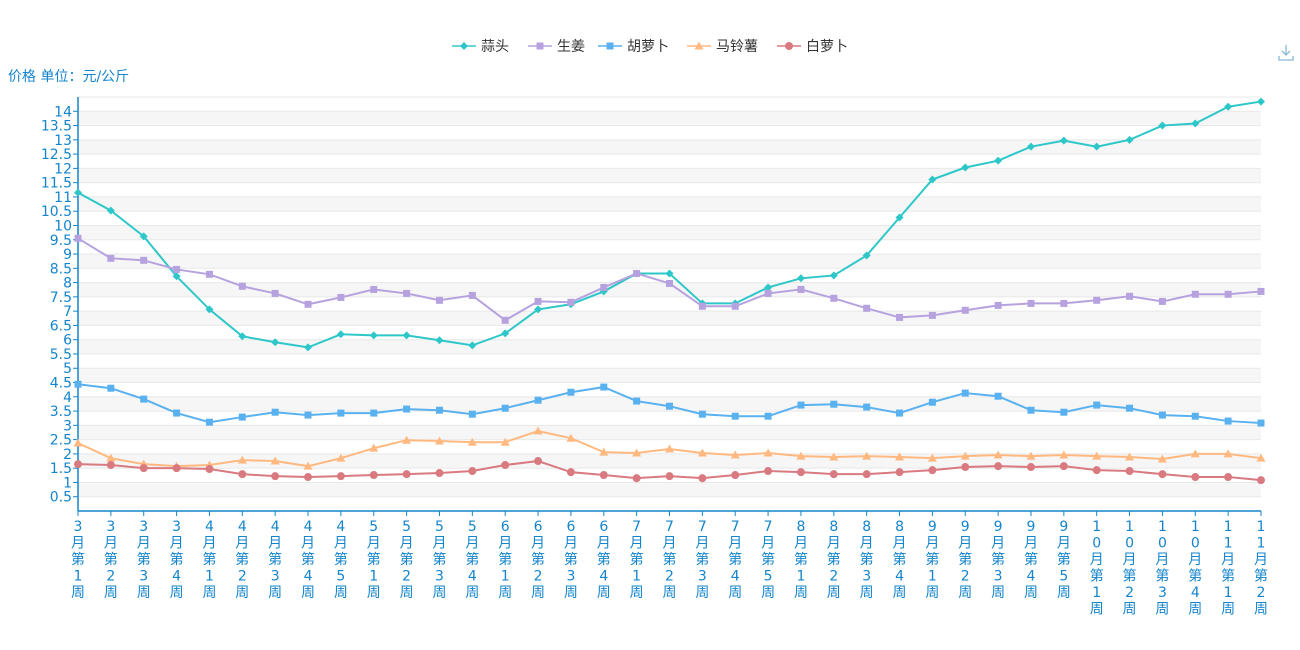 The height and width of the screenshot is (650, 1300). Describe the element at coordinates (812, 47) in the screenshot. I see `legend-item: 白萝卜` at that location.